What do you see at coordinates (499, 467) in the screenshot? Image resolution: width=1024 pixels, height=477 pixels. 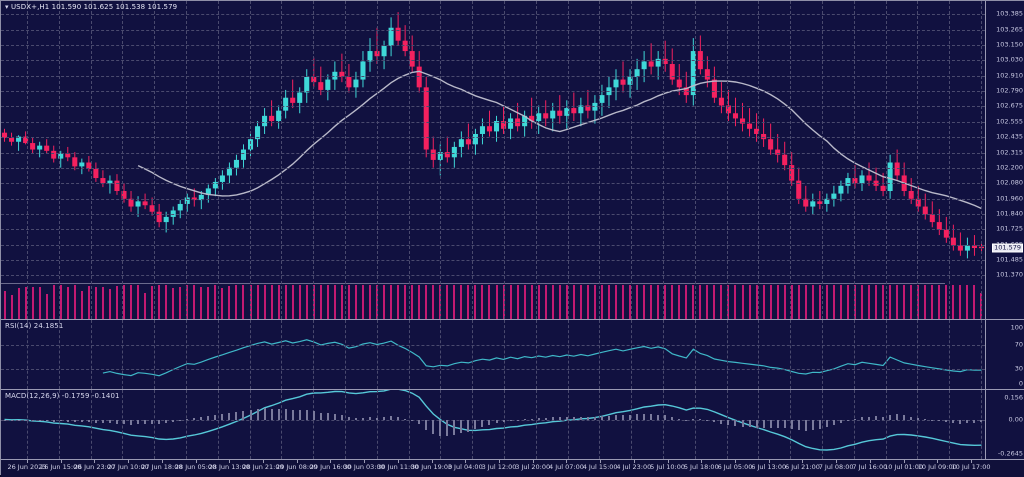 I see `time-axis-label: 3 Jul 12:00` at bounding box center [499, 467].